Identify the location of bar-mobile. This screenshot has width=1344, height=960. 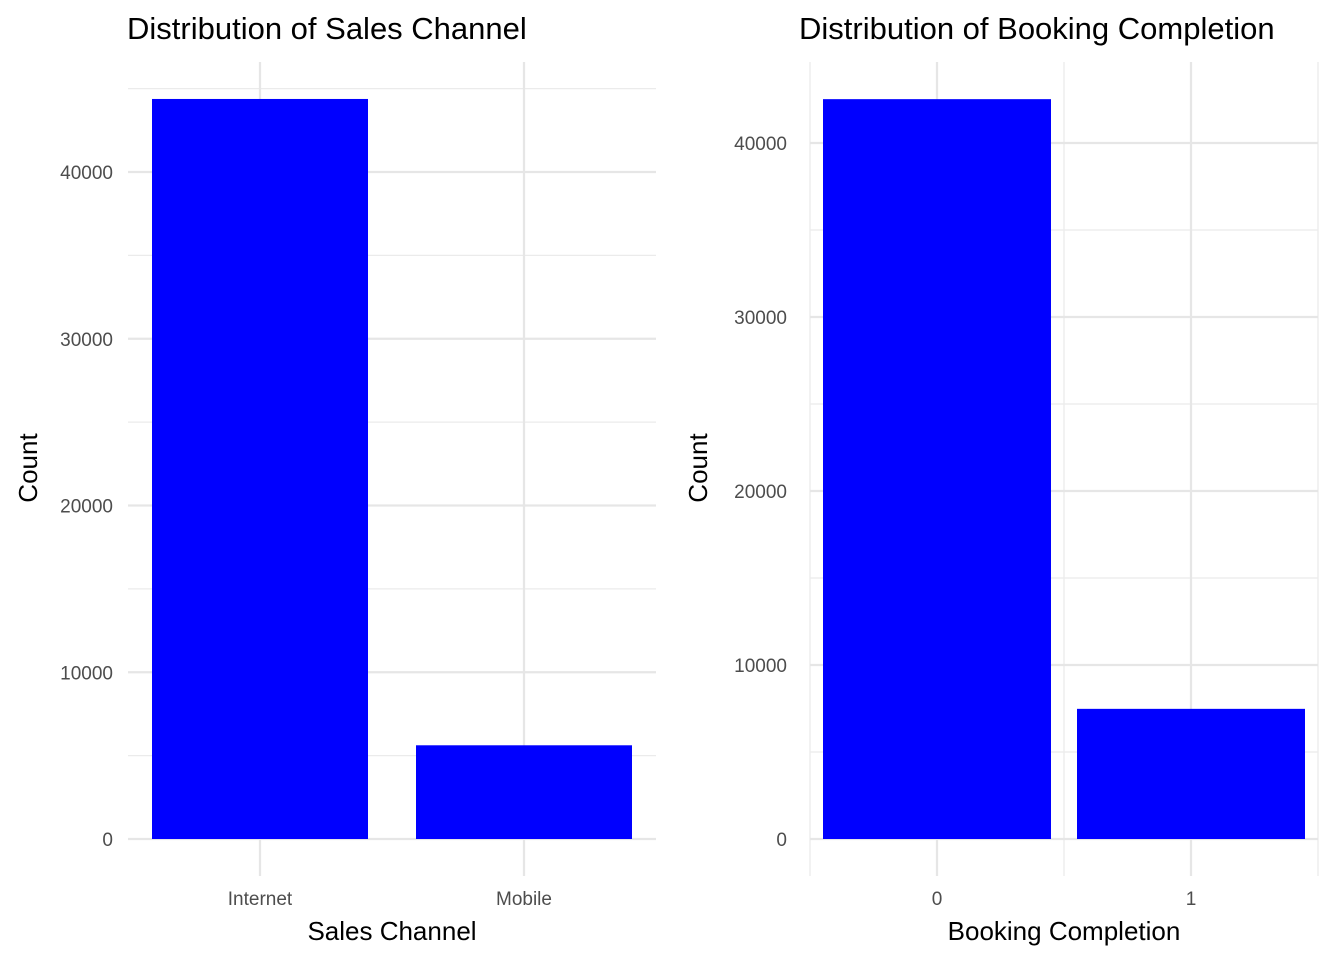
(524, 792).